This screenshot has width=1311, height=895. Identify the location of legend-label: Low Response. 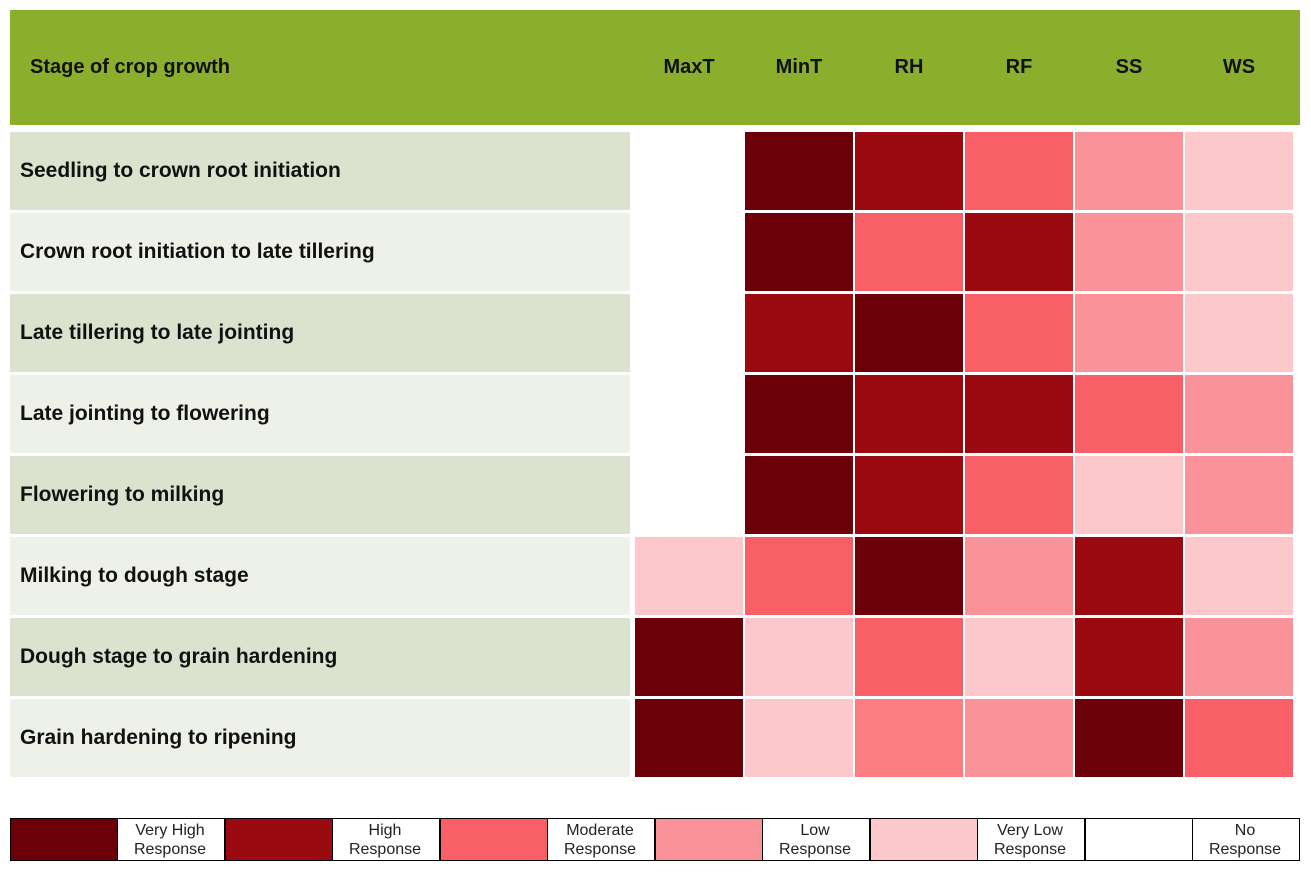
(816, 839).